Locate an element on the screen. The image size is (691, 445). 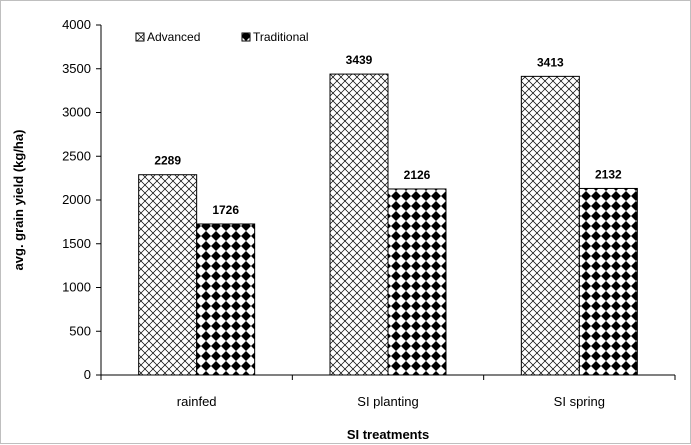
y-tick-label: 3000 is located at coordinates (76, 112).